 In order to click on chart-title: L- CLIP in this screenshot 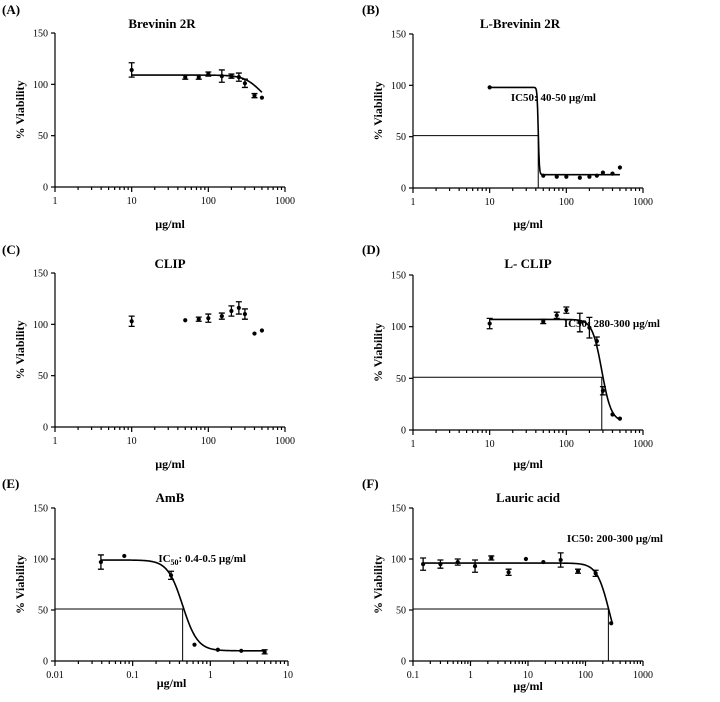, I will do `click(527, 263)`.